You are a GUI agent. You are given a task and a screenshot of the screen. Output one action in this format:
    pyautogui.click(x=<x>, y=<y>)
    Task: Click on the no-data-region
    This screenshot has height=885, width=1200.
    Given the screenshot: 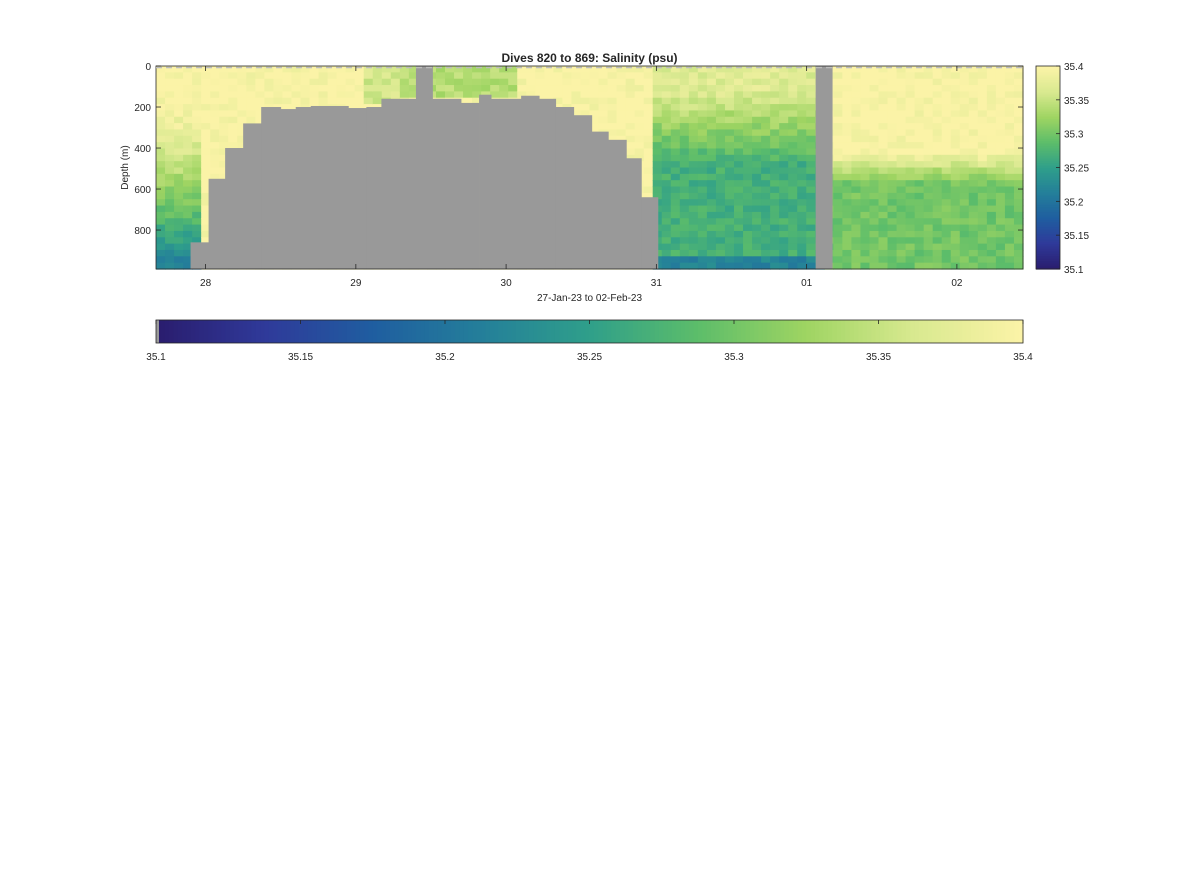 What is the action you would take?
    pyautogui.click(x=217, y=223)
    